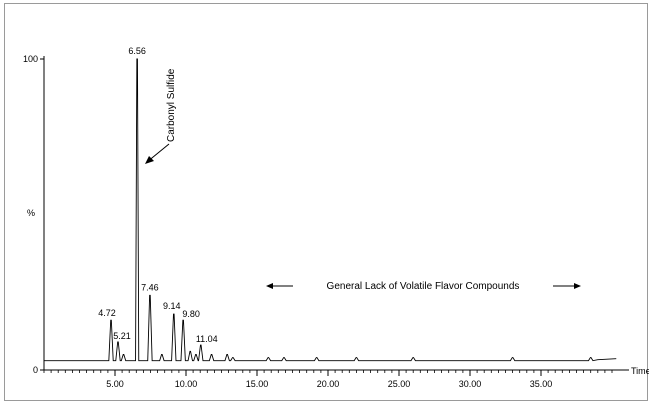 This screenshot has width=654, height=407. Describe the element at coordinates (257, 384) in the screenshot. I see `x-tick-label: 15.00` at that location.